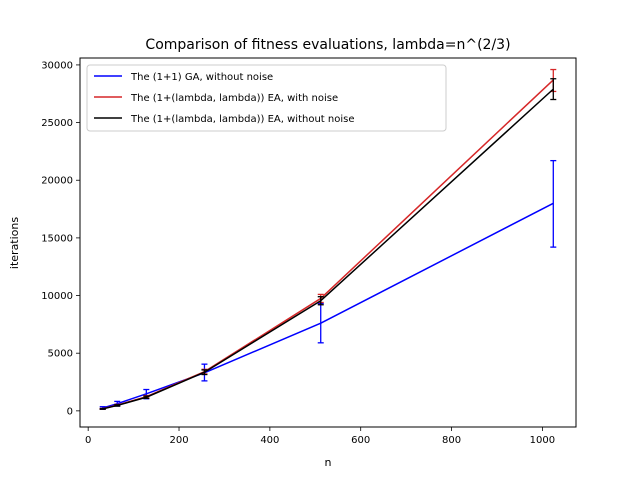 This screenshot has height=480, width=640. I want to click on y-tick-label: 25000, so click(57, 123).